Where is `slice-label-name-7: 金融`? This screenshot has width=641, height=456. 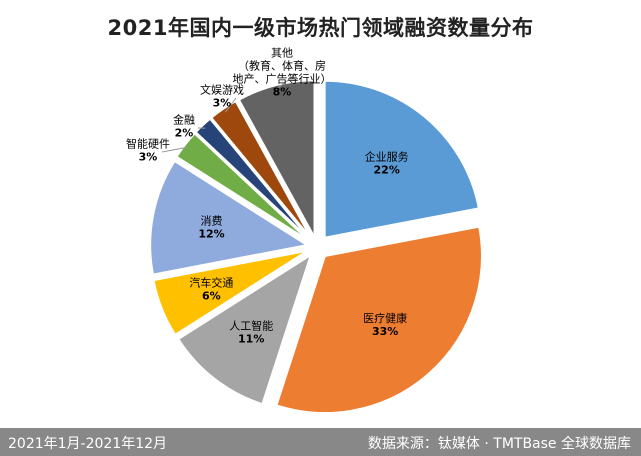
slice-label-name-7: 金融 is located at coordinates (184, 120).